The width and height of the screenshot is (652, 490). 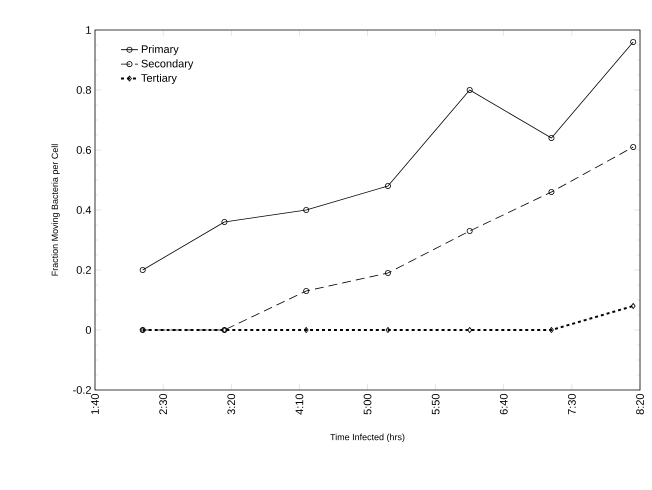 I want to click on y-tick-label: 0.2, so click(x=83, y=270).